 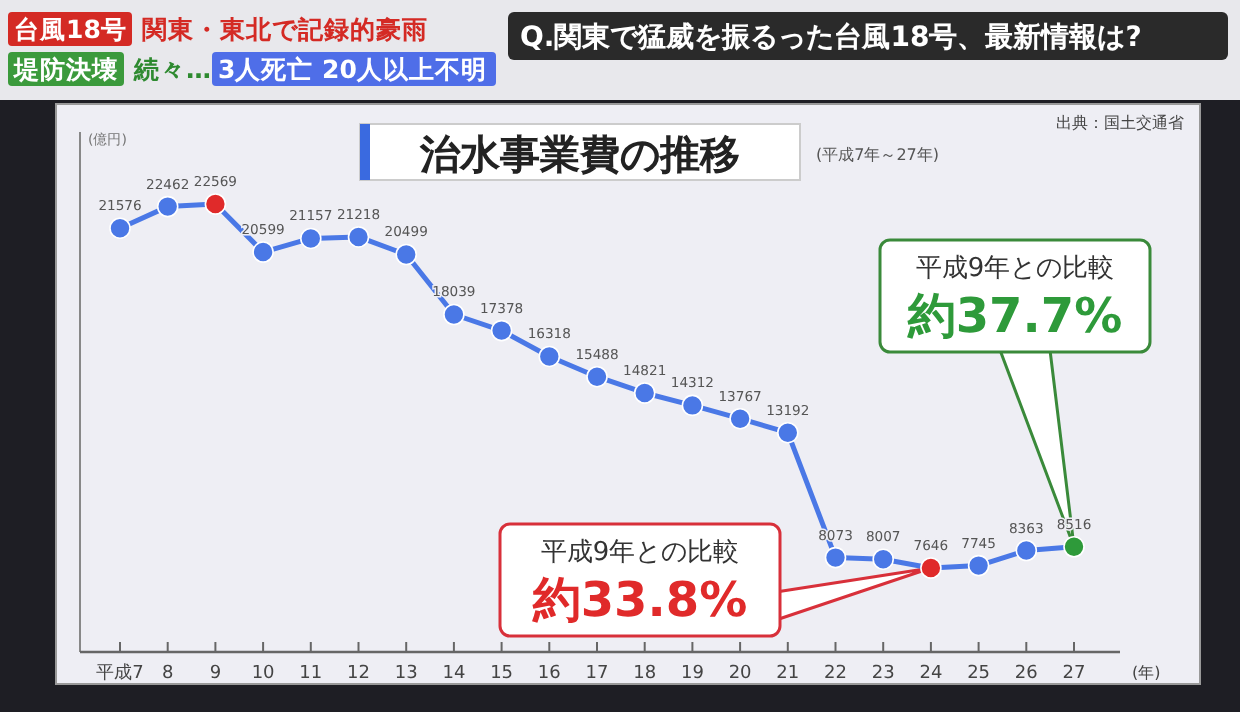 What do you see at coordinates (1146, 673) in the screenshot?
I see `x-axis-title: (年)` at bounding box center [1146, 673].